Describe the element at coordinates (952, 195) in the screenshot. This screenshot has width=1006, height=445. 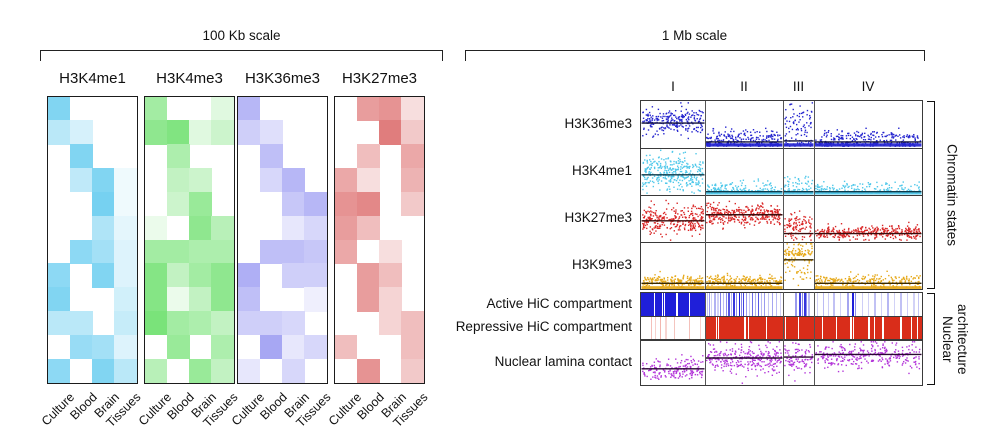
I see `chromatin-states-label: Chromatin states` at that location.